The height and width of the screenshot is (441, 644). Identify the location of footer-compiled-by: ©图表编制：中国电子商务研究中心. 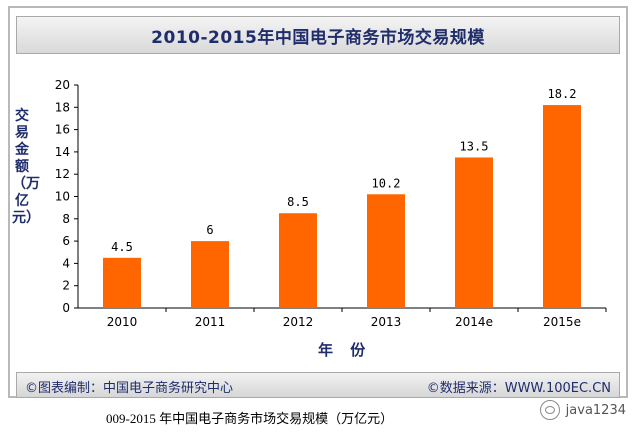
(129, 388).